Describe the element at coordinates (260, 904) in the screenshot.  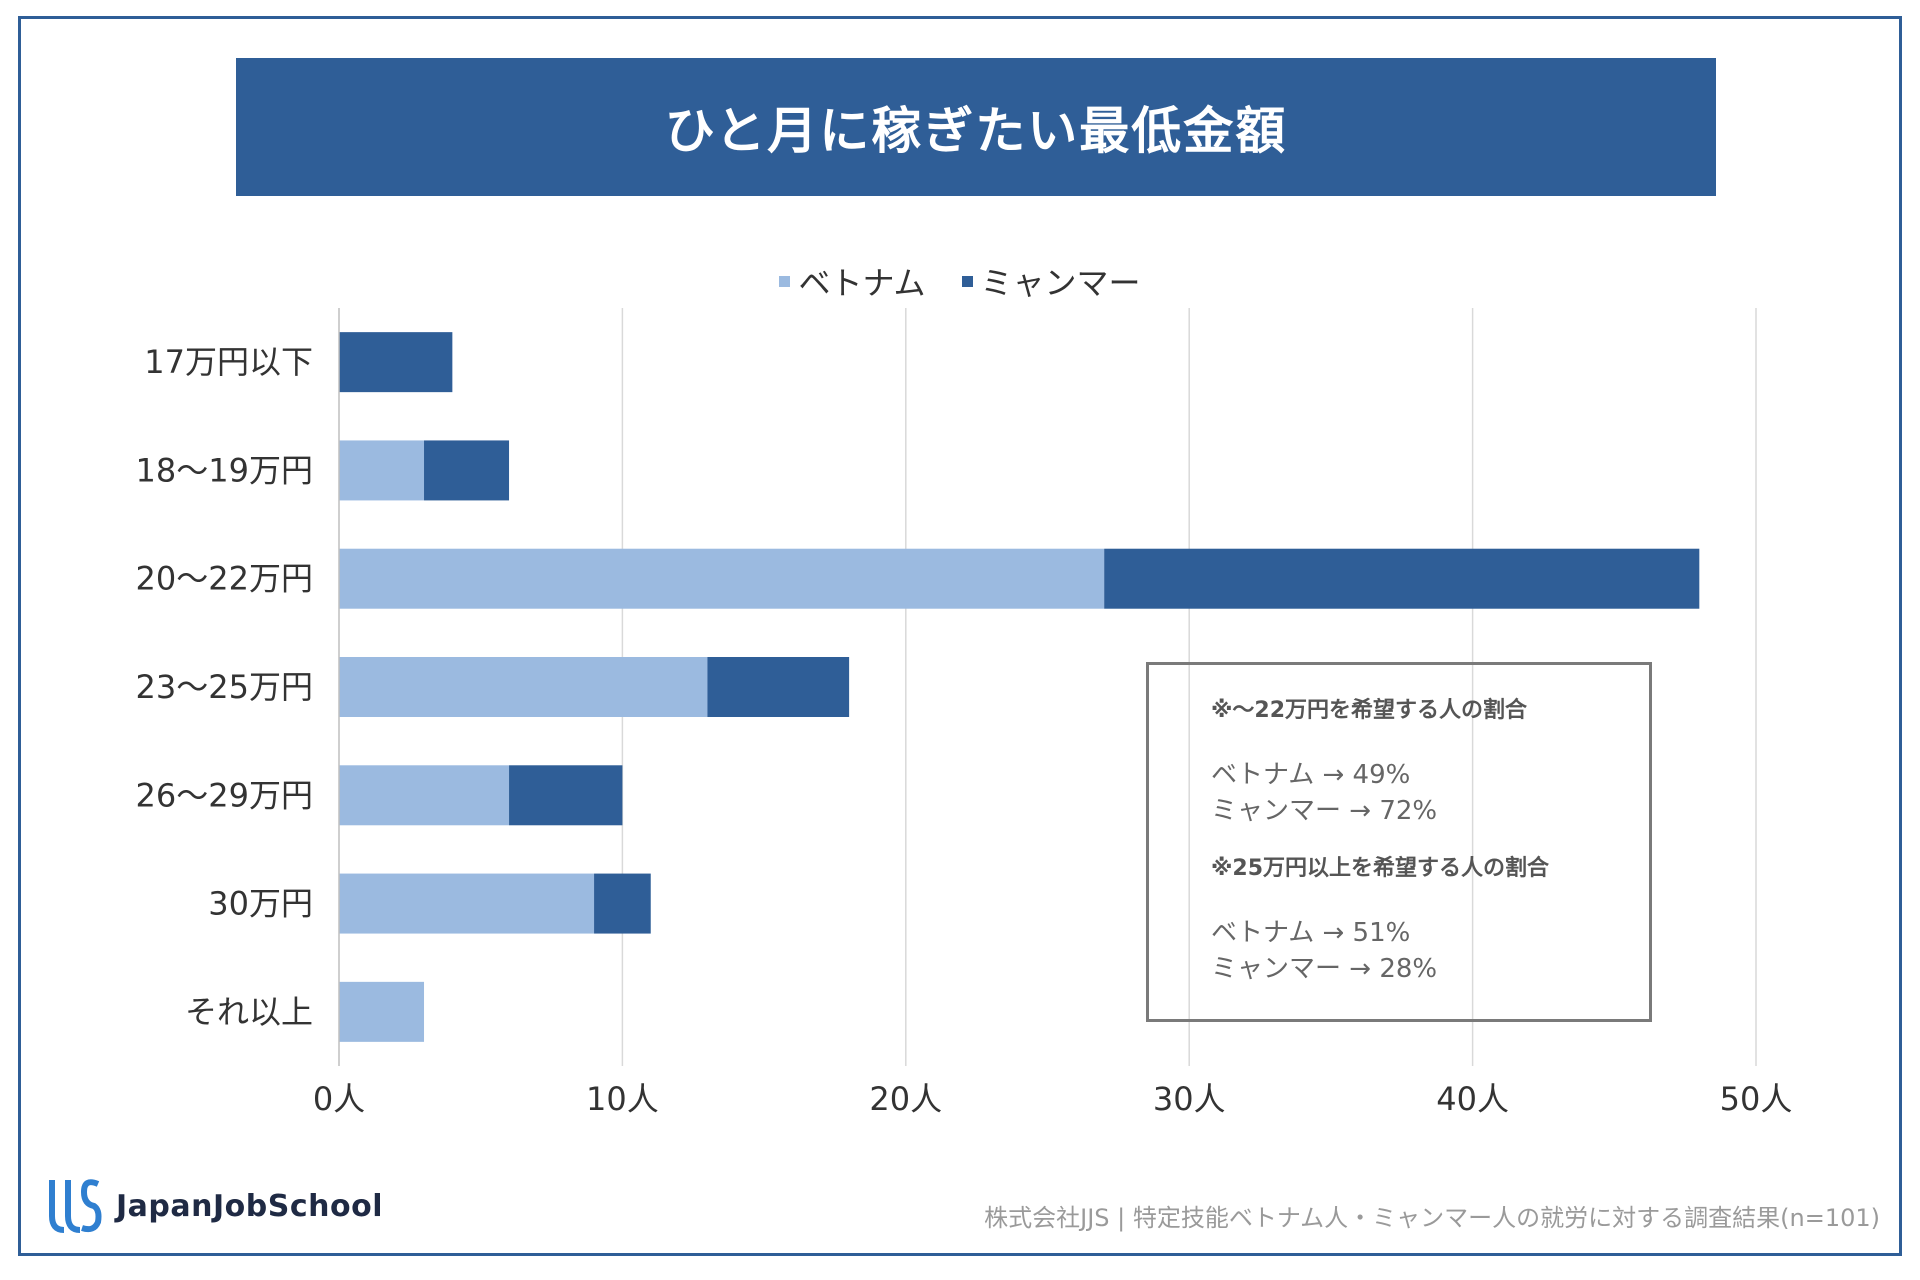
I see `y-tick-label-5: 30万円` at that location.